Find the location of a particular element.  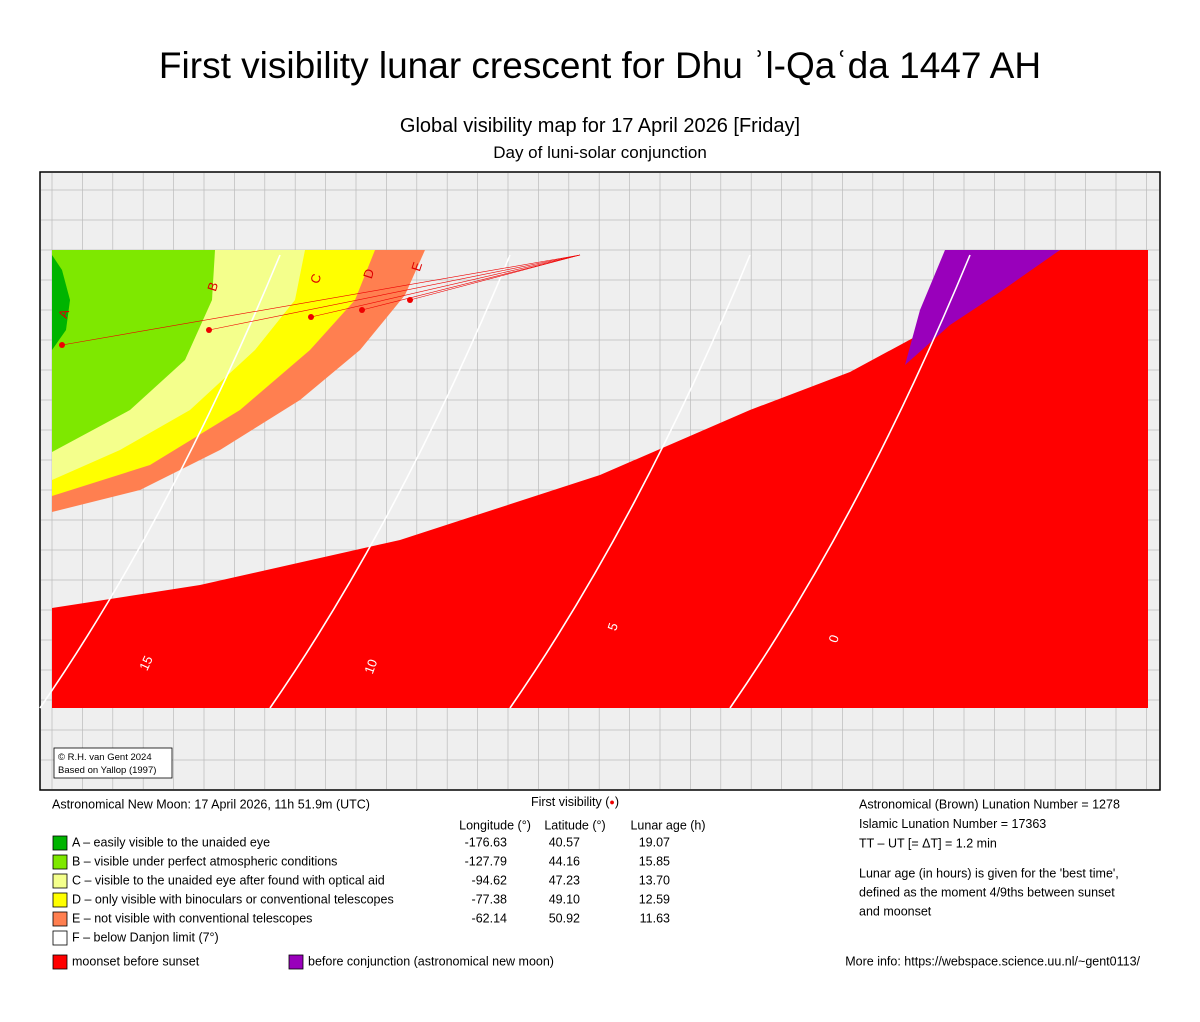

row-value: -176.63 is located at coordinates (486, 842).